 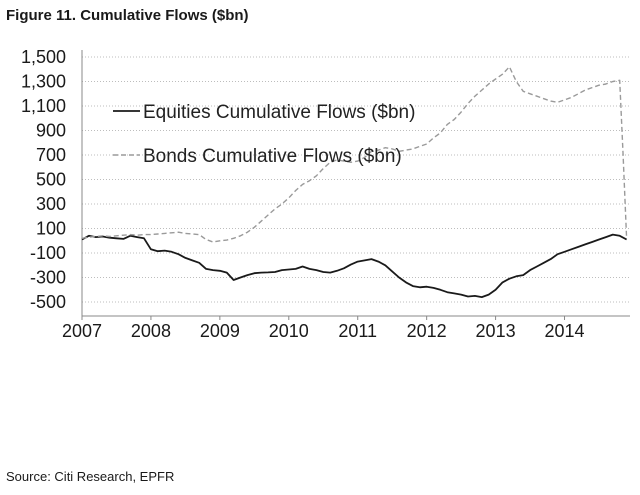 I want to click on legend-bonds-label: Bonds Cumulative Flows ($bn), so click(x=272, y=156).